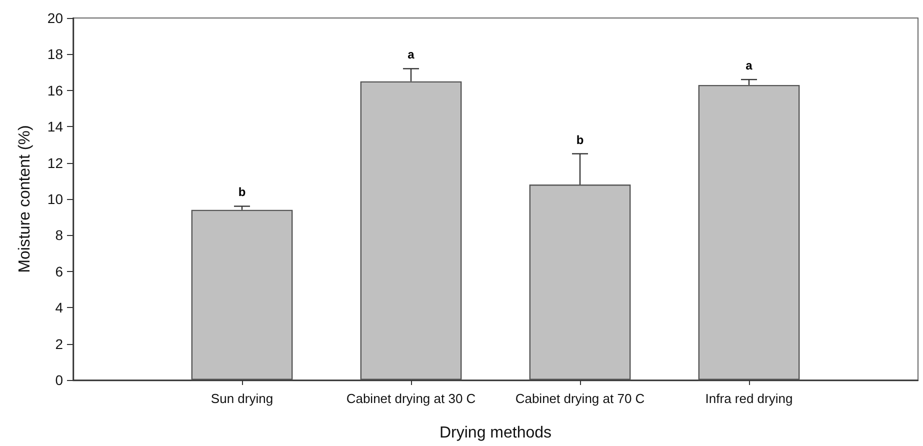 The image size is (923, 446). Describe the element at coordinates (749, 398) in the screenshot. I see `x-tick-label: Infra red drying` at that location.